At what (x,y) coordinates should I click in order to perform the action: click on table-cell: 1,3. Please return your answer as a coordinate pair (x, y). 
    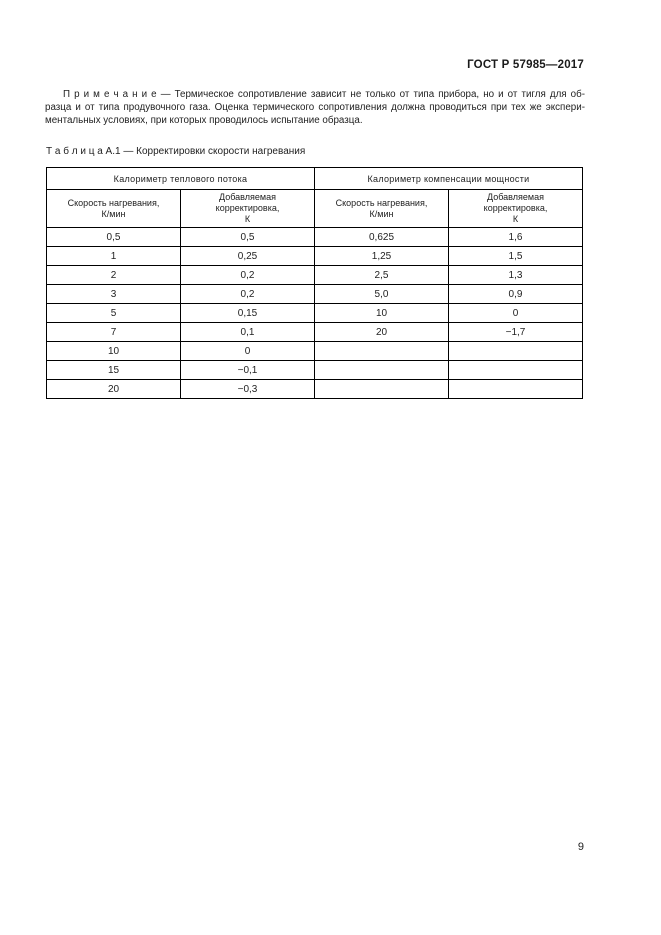
    Looking at the image, I should click on (515, 275).